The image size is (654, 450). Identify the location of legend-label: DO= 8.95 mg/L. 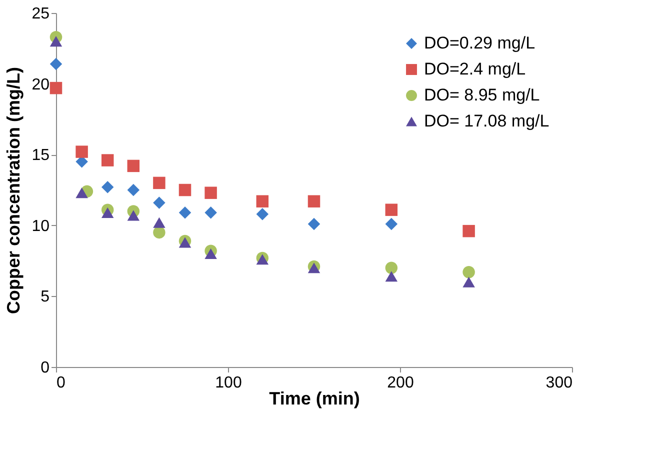
(482, 95).